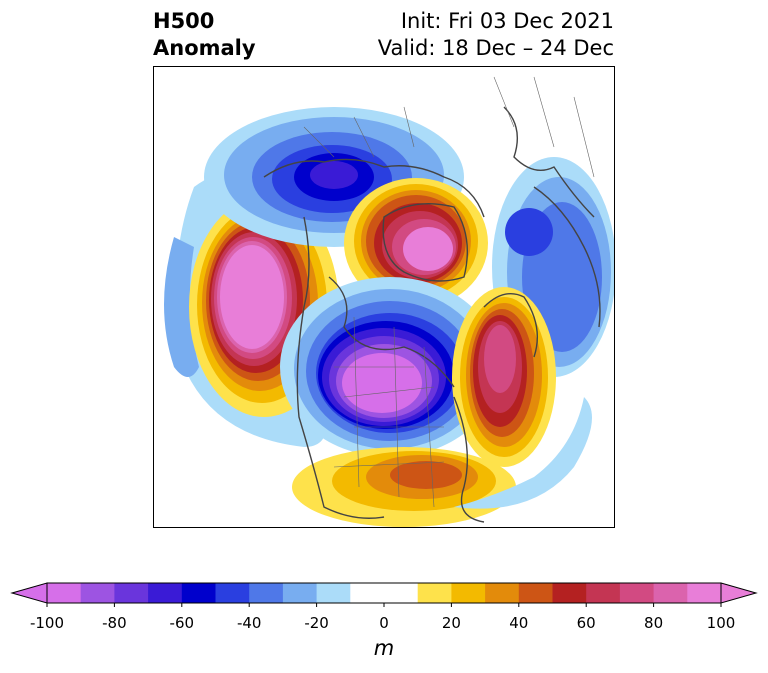  I want to click on colorbar-tick-label: 60, so click(586, 623).